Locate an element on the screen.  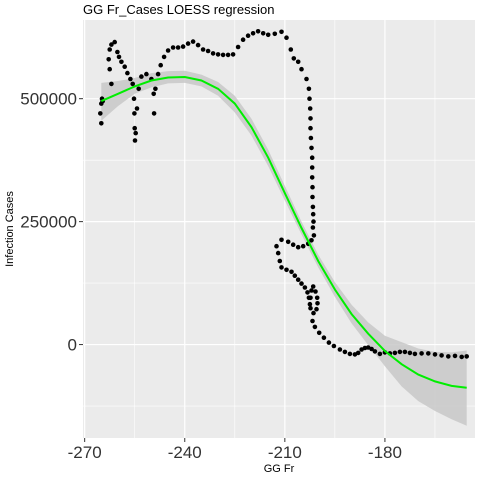
y-axis: 0 250000 500000 is located at coordinates (51, 222).